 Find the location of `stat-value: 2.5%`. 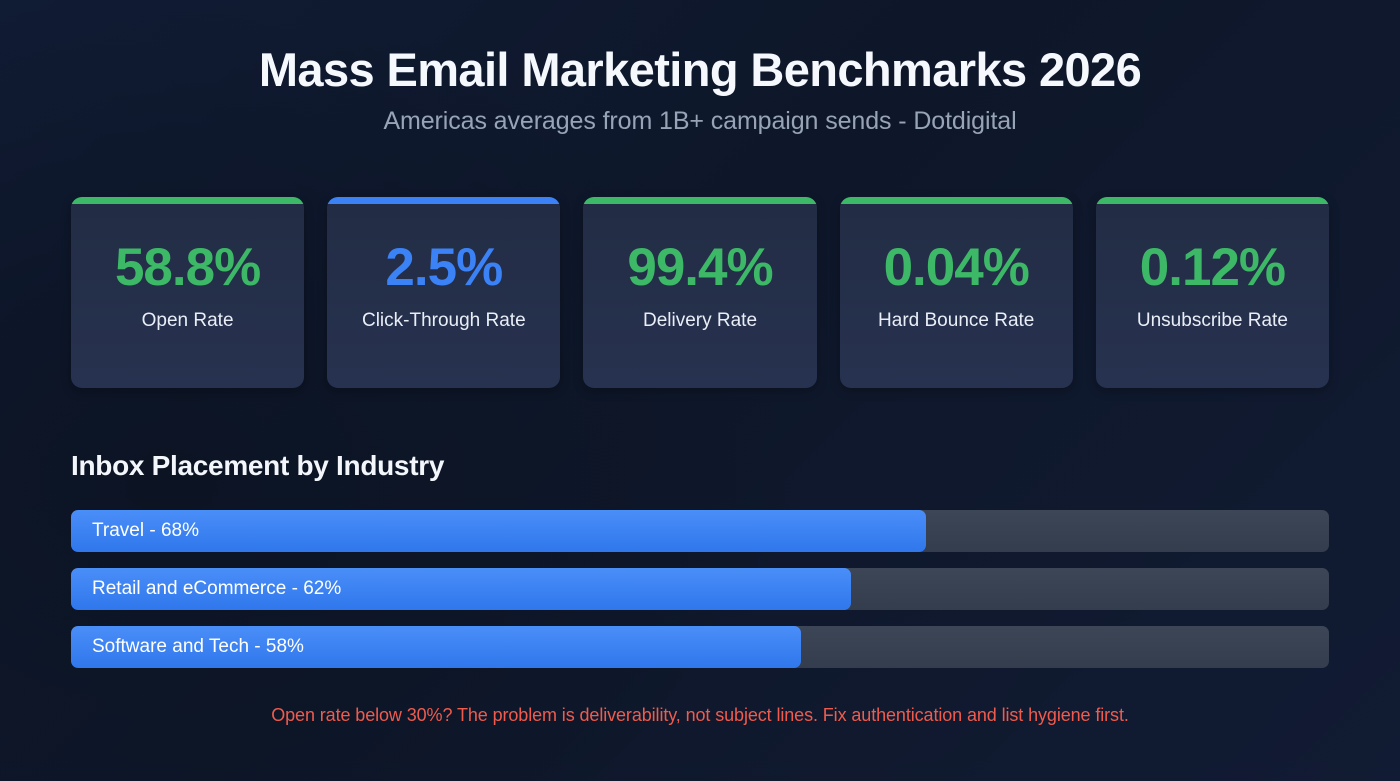

stat-value: 2.5% is located at coordinates (444, 267).